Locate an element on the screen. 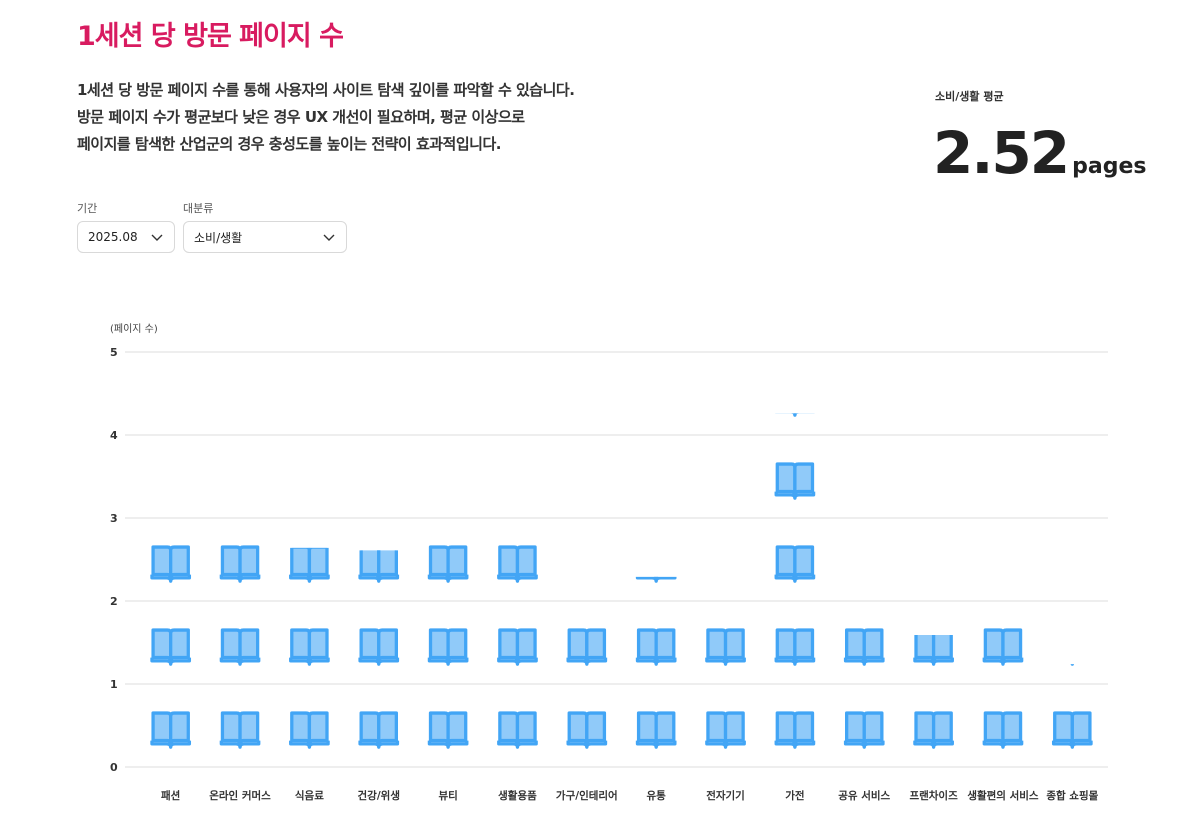 Image resolution: width=1200 pixels, height=832 pixels. category-select-value: 소비/생활 is located at coordinates (218, 237).